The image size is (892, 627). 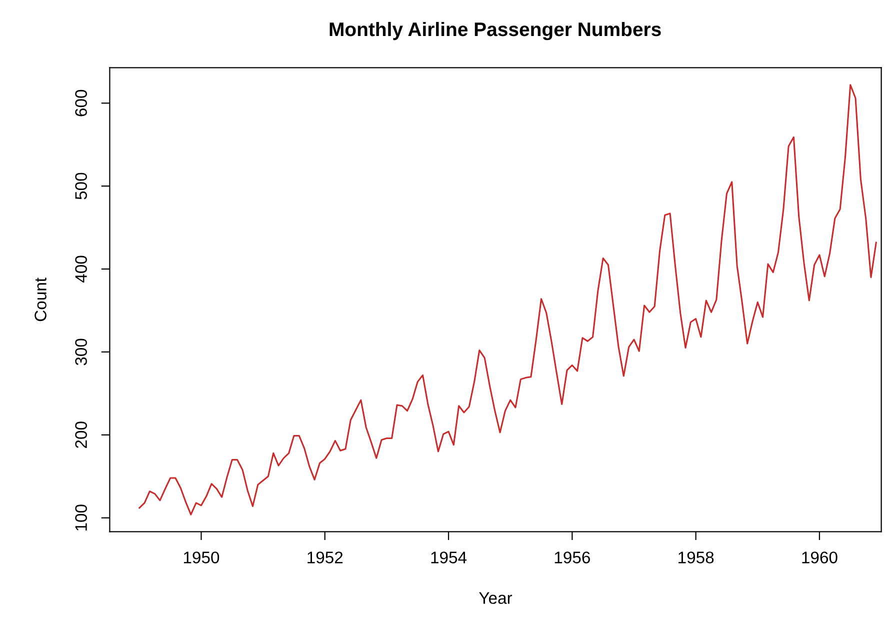 I want to click on y-tick-label: 500, so click(x=81, y=186).